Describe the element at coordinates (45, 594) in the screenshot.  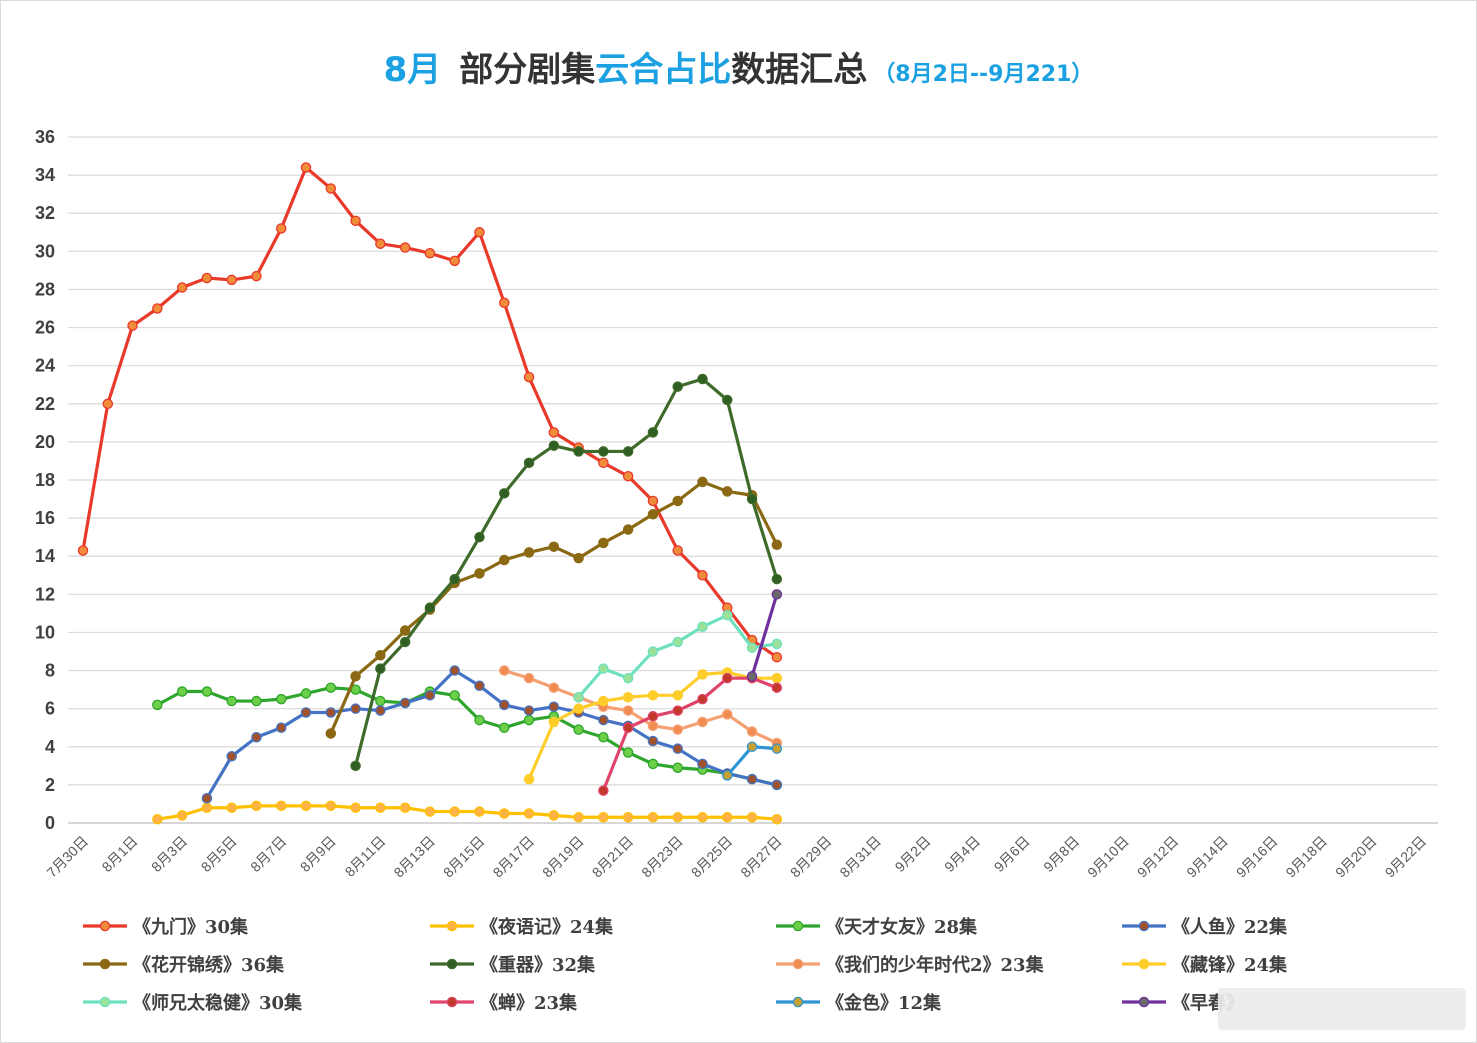
I see `y-tick-label: 12` at that location.